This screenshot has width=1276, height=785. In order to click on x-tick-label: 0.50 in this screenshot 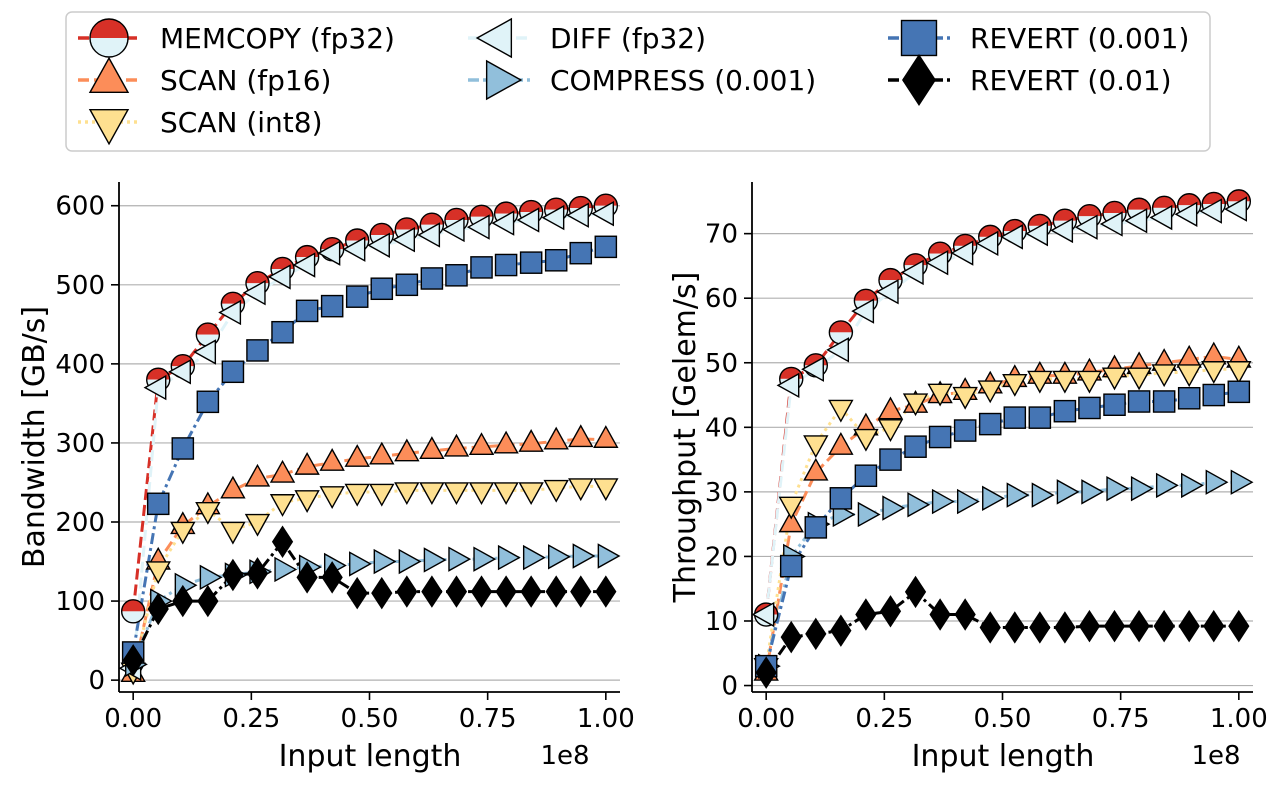, I will do `click(1003, 719)`.